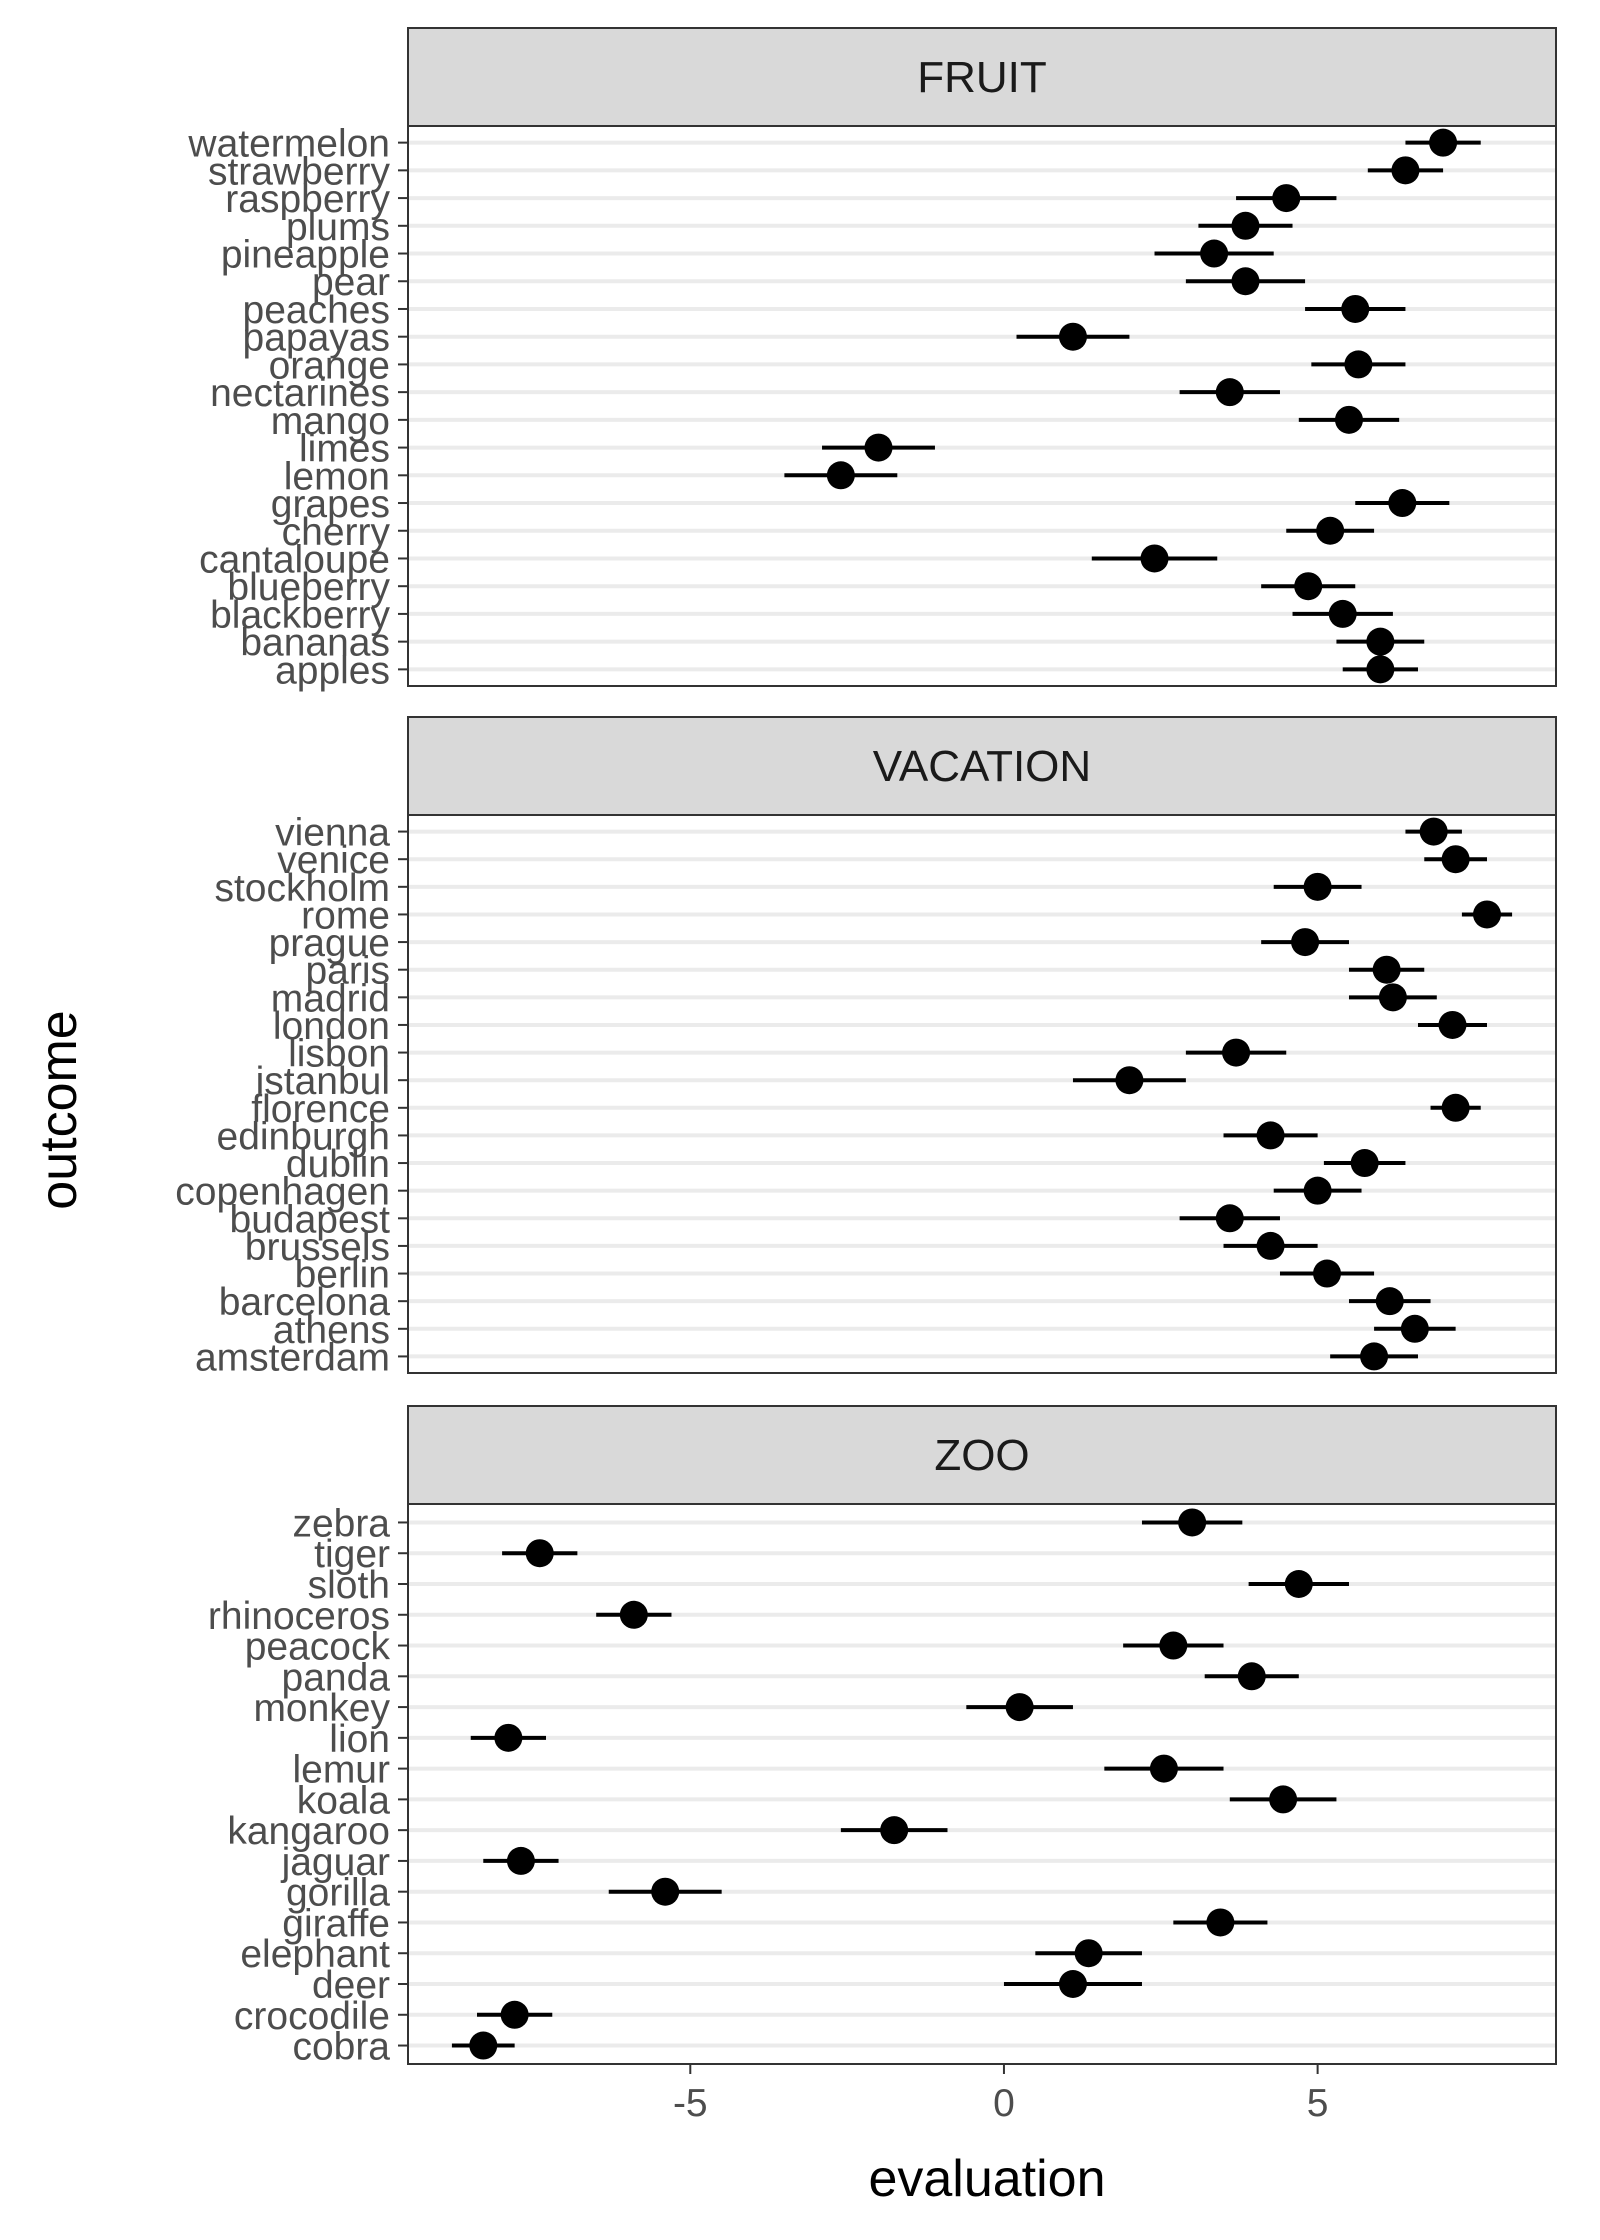 This screenshot has height=2240, width=1600. I want to click on x-axis-title: evaluation, so click(986, 2179).